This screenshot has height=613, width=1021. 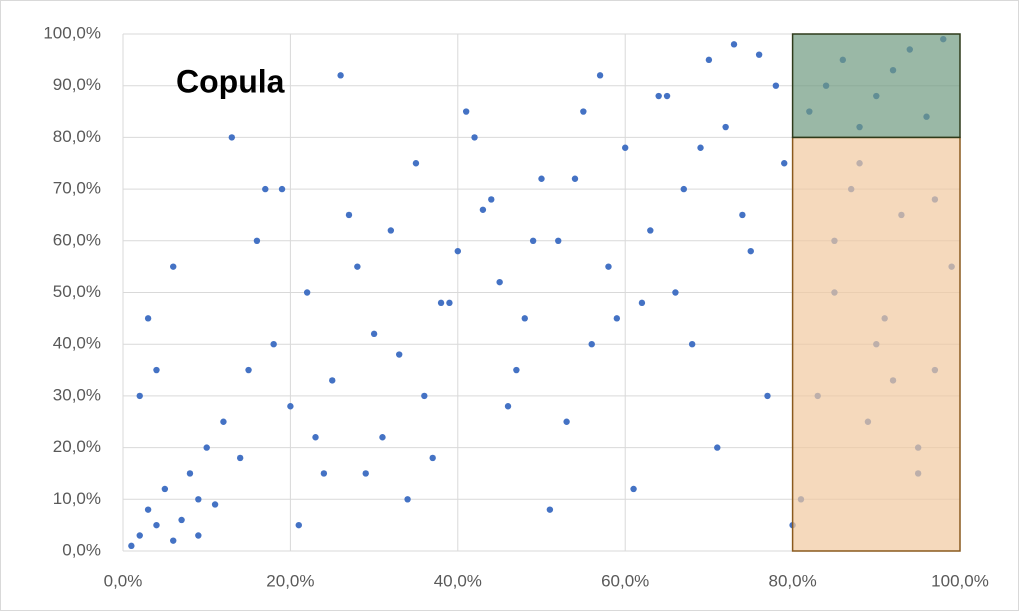 I want to click on y-tick-label: 20,0%, so click(x=77, y=446).